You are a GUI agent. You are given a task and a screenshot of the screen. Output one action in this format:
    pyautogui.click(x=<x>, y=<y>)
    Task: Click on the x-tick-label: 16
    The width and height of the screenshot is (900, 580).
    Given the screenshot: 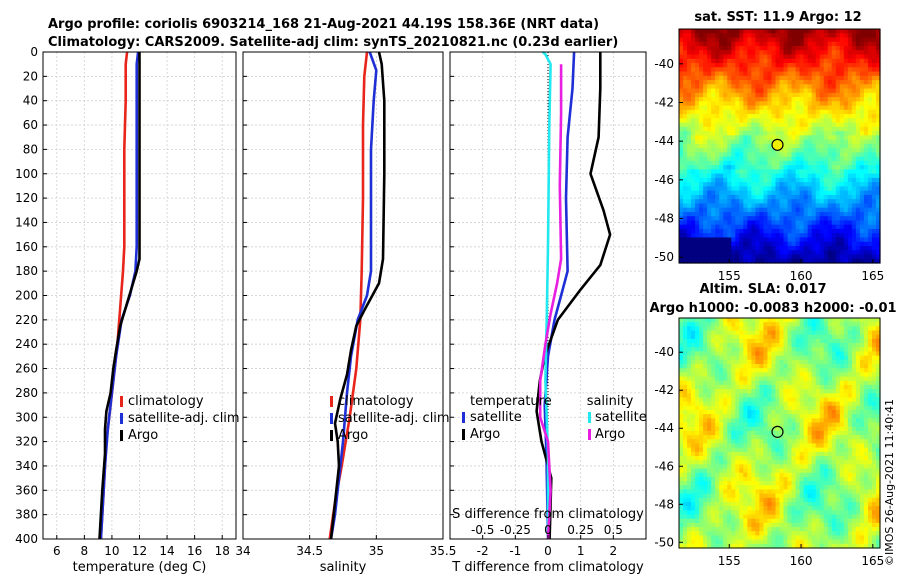 What is the action you would take?
    pyautogui.click(x=194, y=551)
    